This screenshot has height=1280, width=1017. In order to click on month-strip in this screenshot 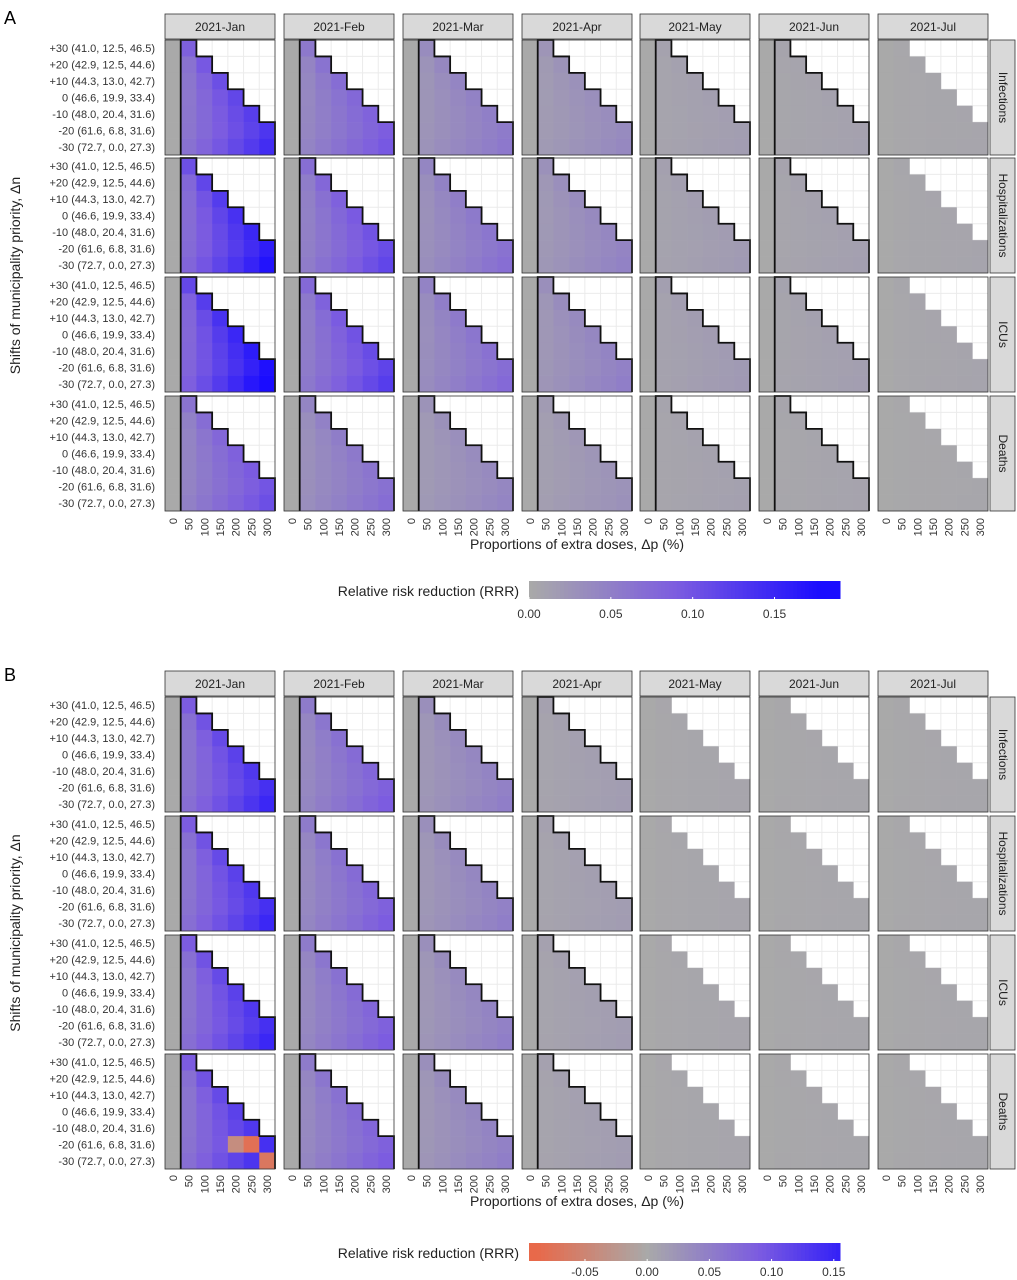, I will do `click(458, 683)`.